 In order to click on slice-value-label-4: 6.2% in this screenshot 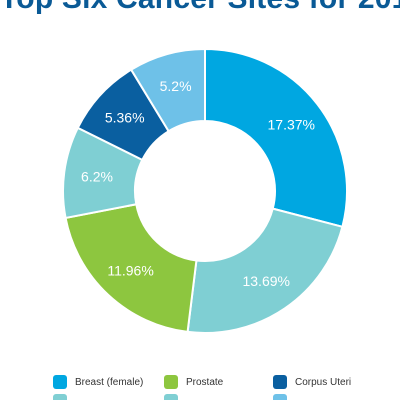, I will do `click(97, 176)`.